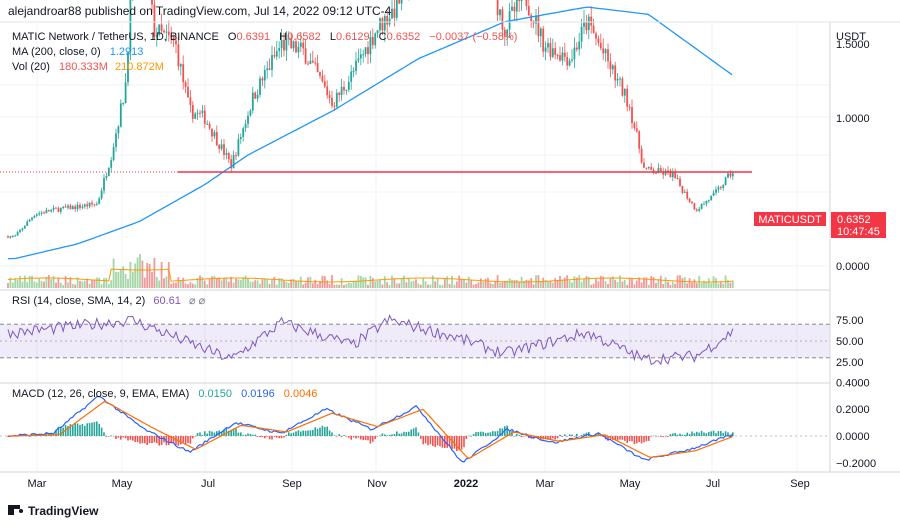 This screenshot has height=526, width=900. I want to click on volume-bars, so click(370, 270).